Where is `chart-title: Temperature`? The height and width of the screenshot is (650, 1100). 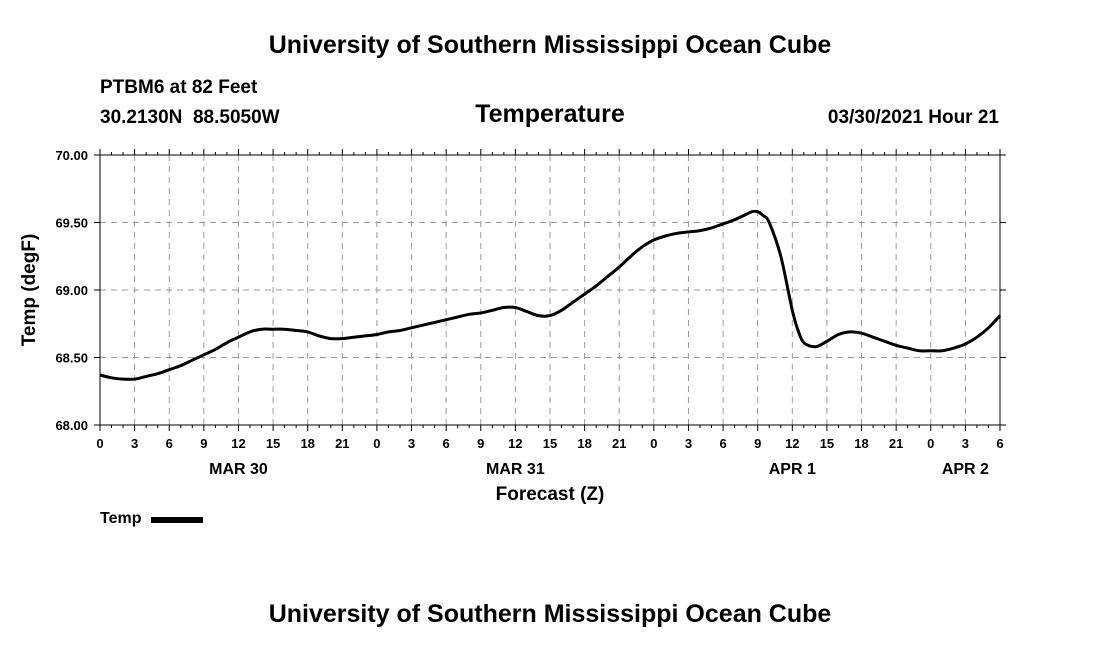
chart-title: Temperature is located at coordinates (550, 114).